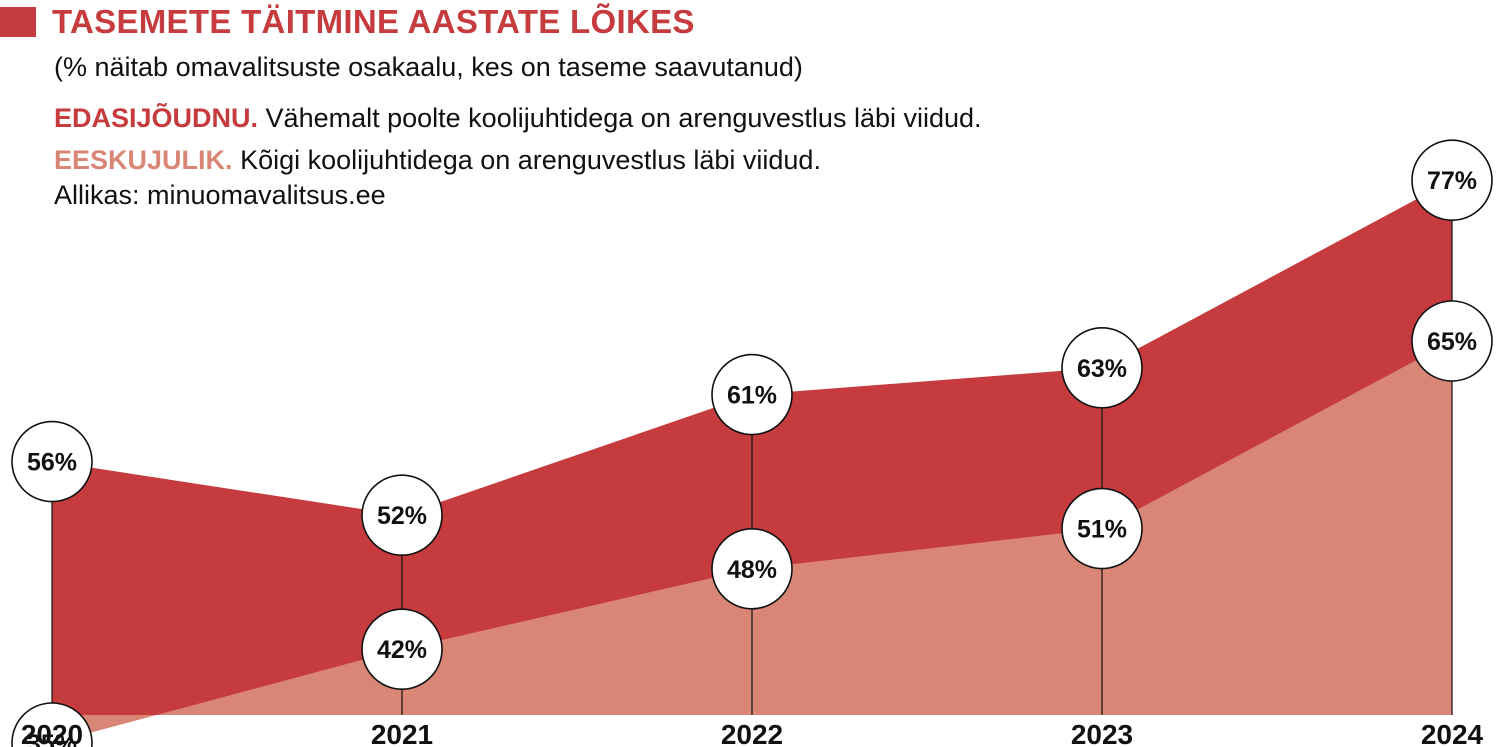  I want to click on exemplary-2024-bubble, so click(1452, 341).